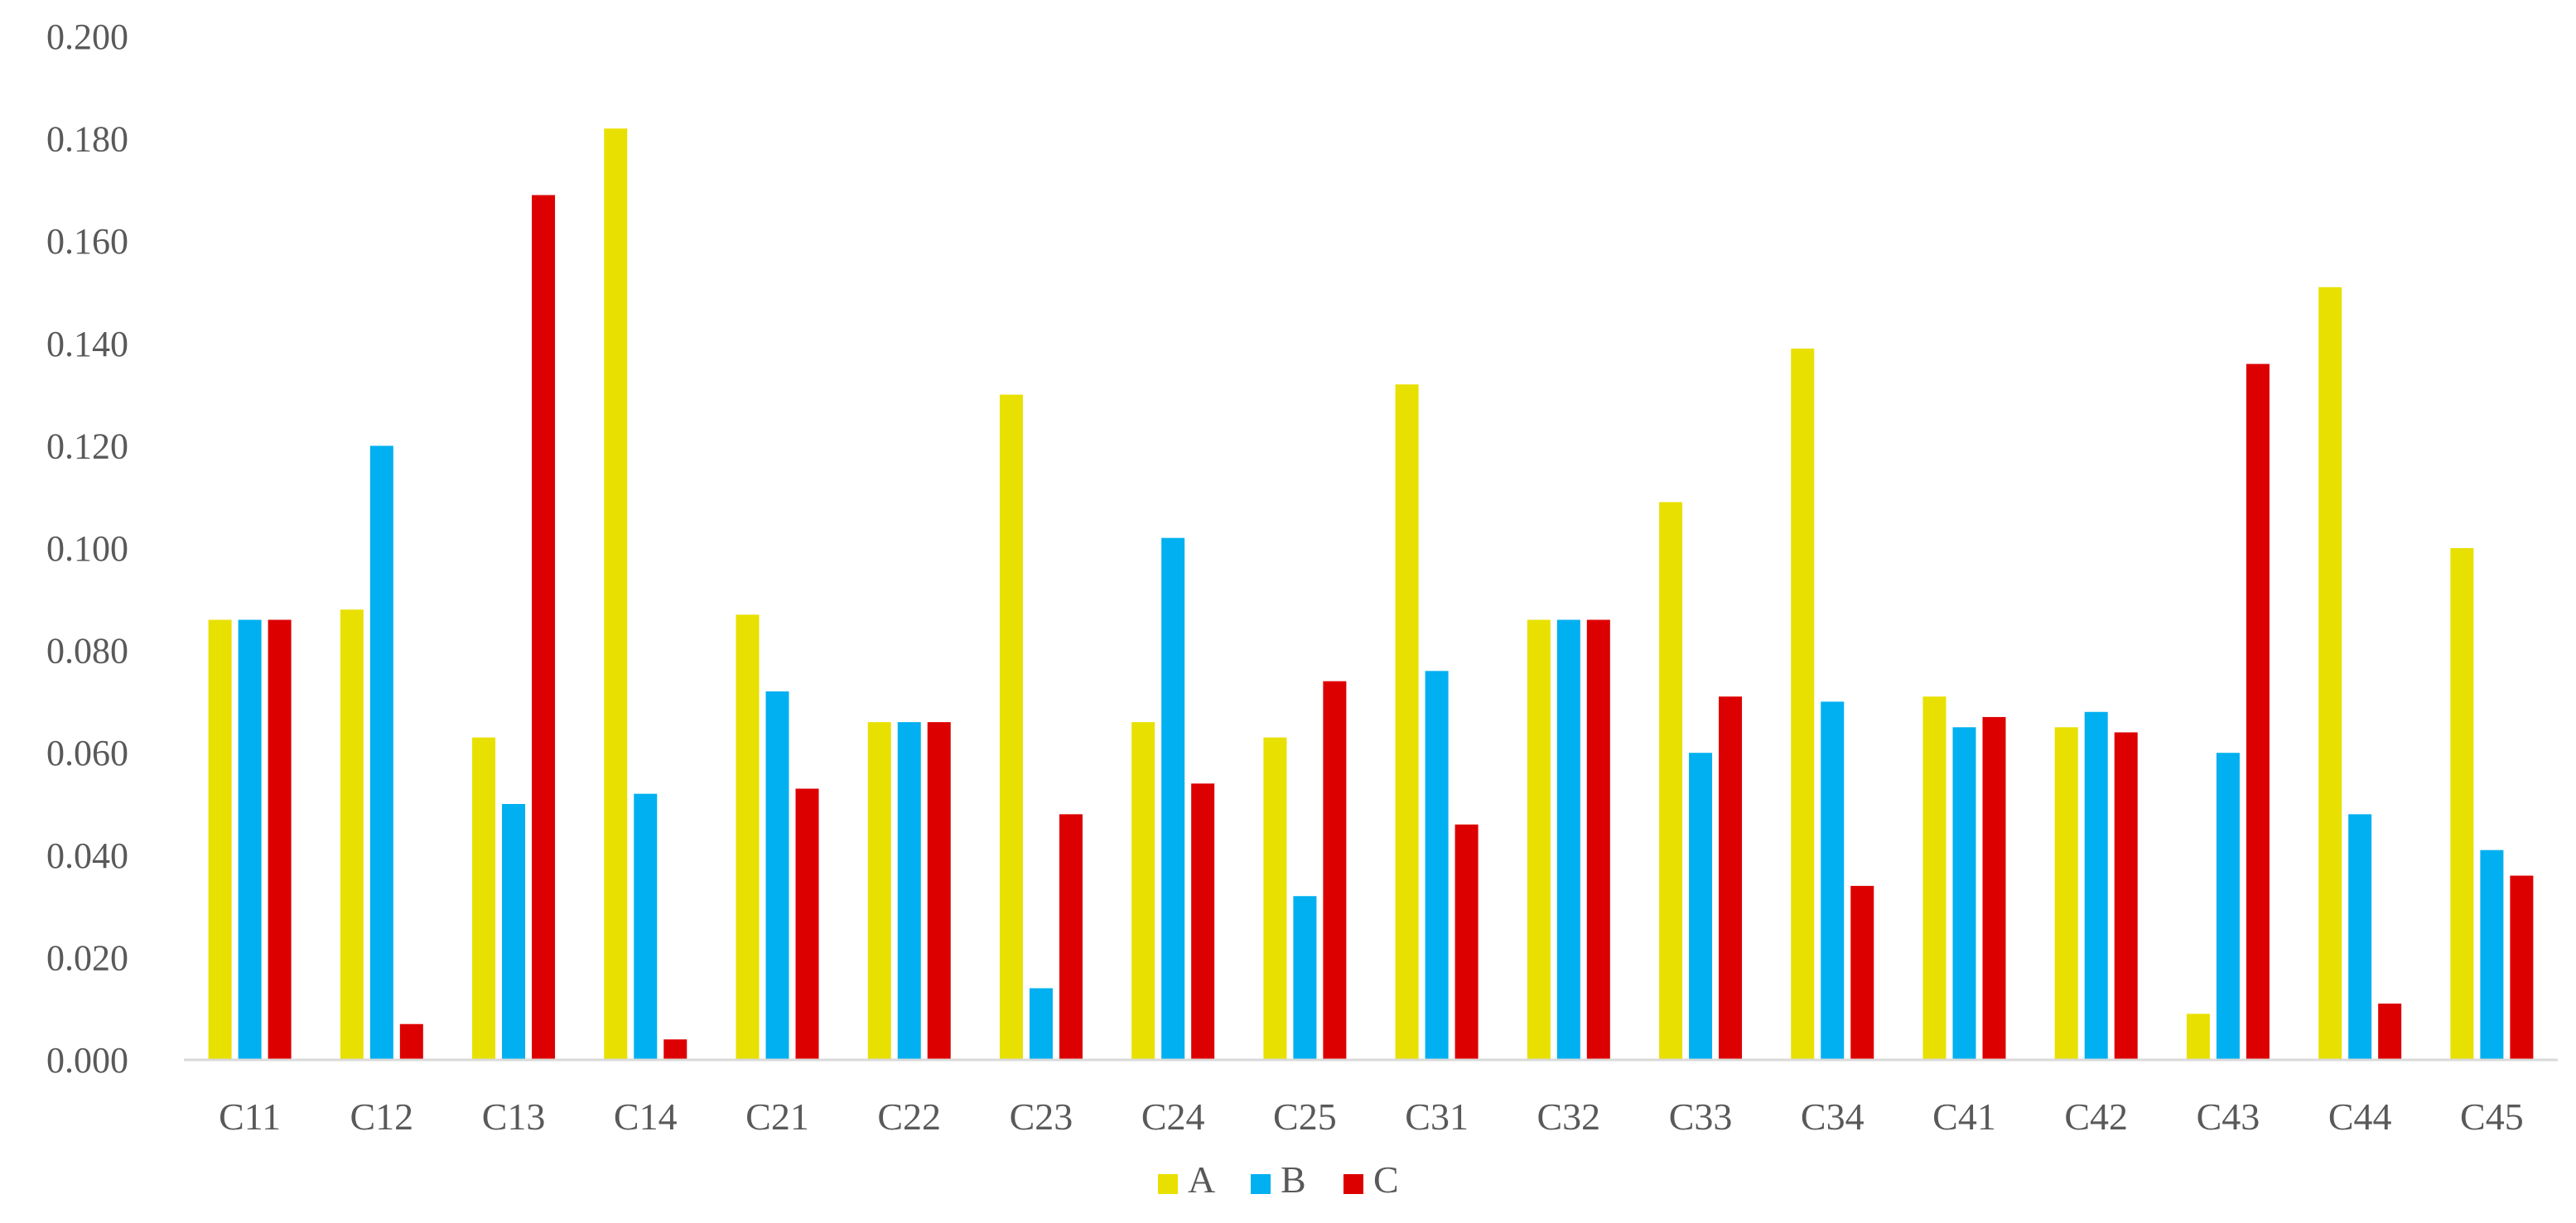  I want to click on bar-c-c22, so click(939, 891).